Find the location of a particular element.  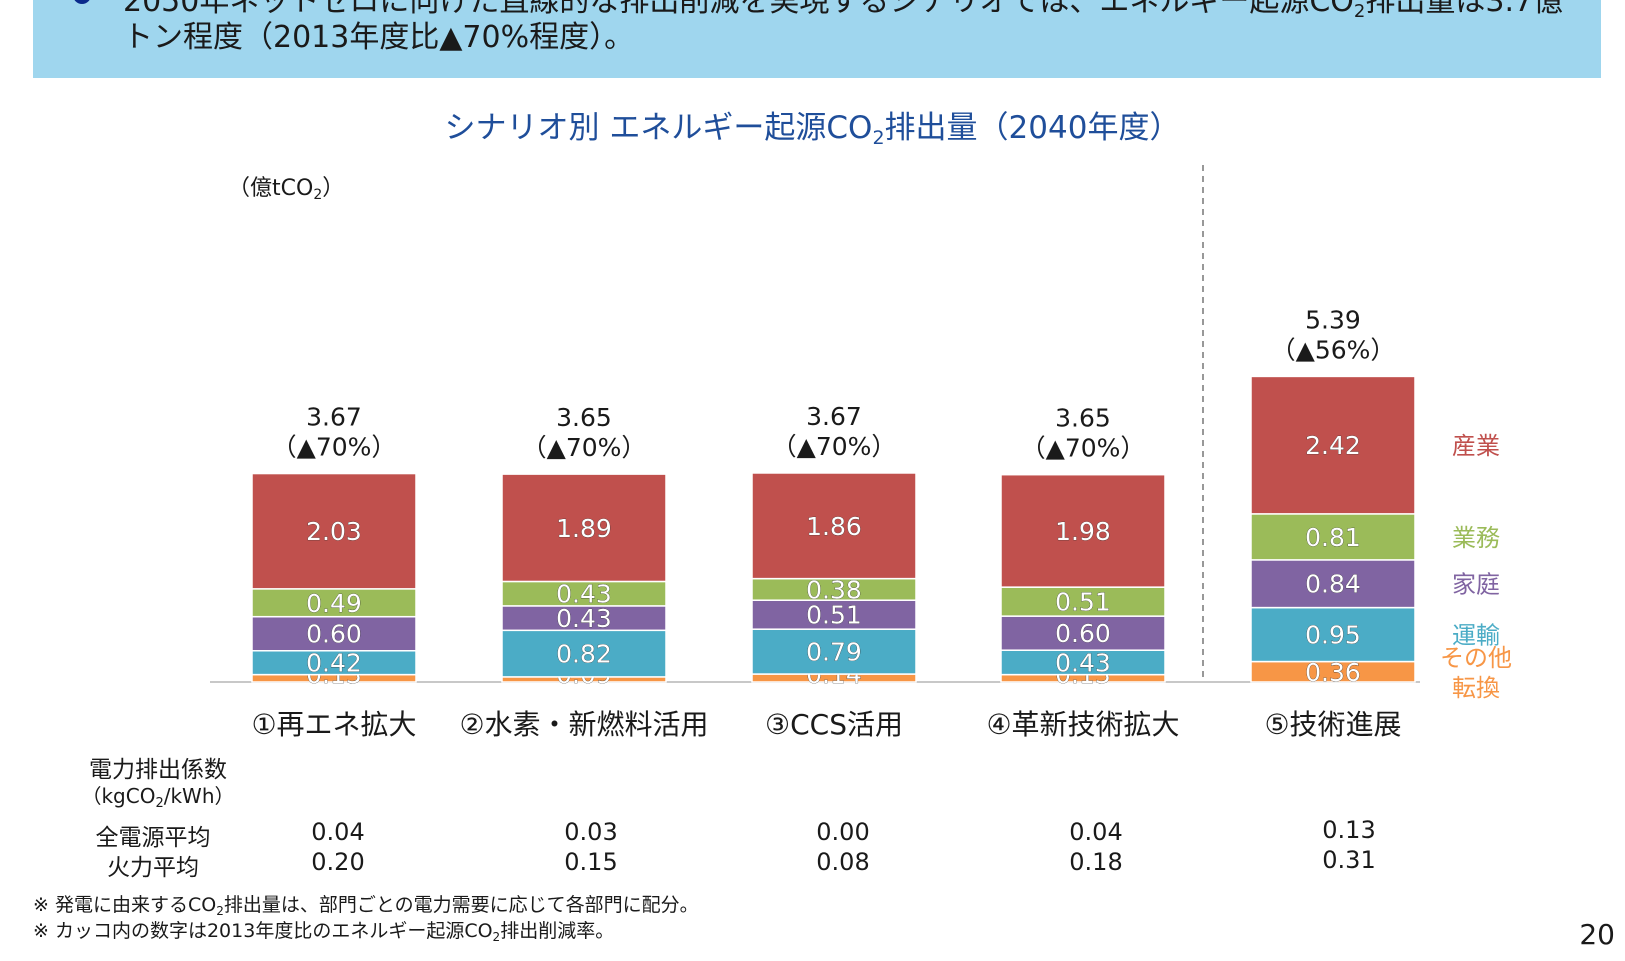

data-label: 0.84 is located at coordinates (1333, 584).